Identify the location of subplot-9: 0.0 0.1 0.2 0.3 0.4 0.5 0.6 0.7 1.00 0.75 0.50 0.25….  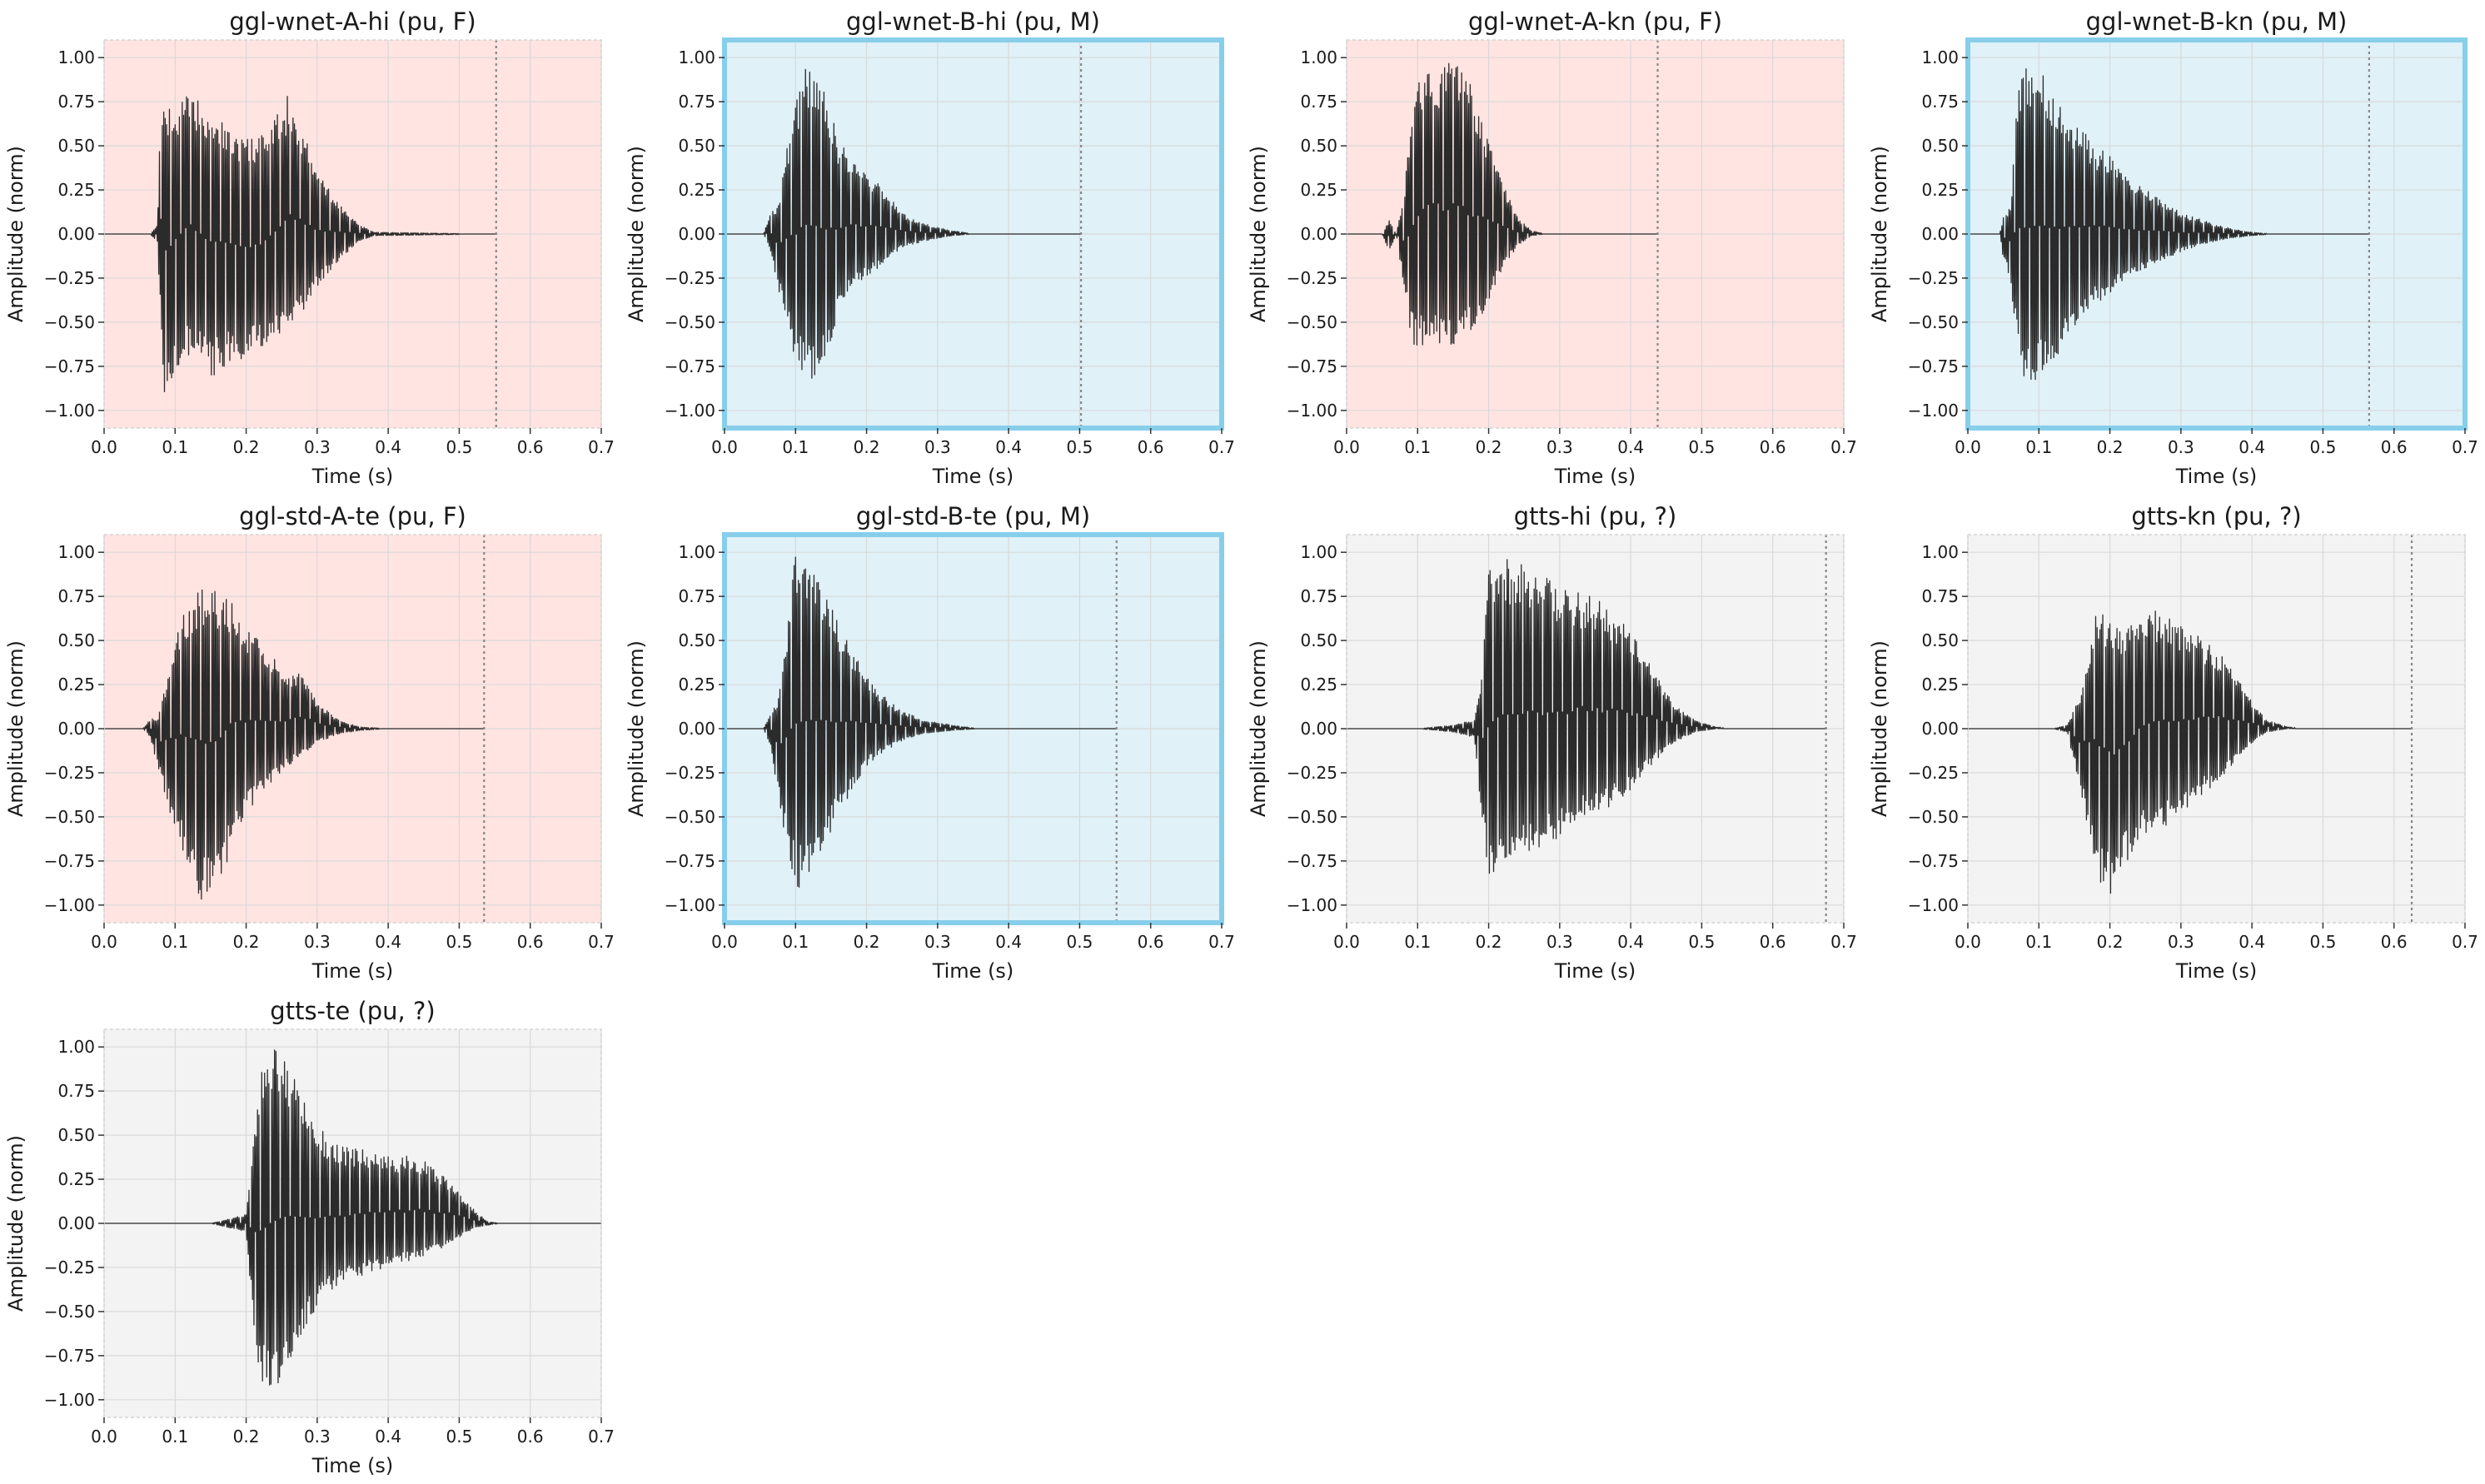
(310, 1237).